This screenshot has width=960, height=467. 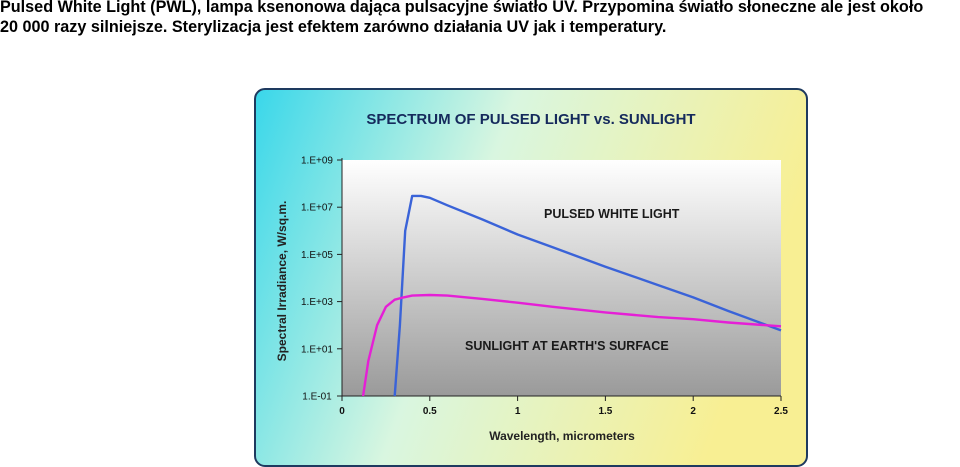 What do you see at coordinates (317, 302) in the screenshot?
I see `y-tick-label: 1.E+03` at bounding box center [317, 302].